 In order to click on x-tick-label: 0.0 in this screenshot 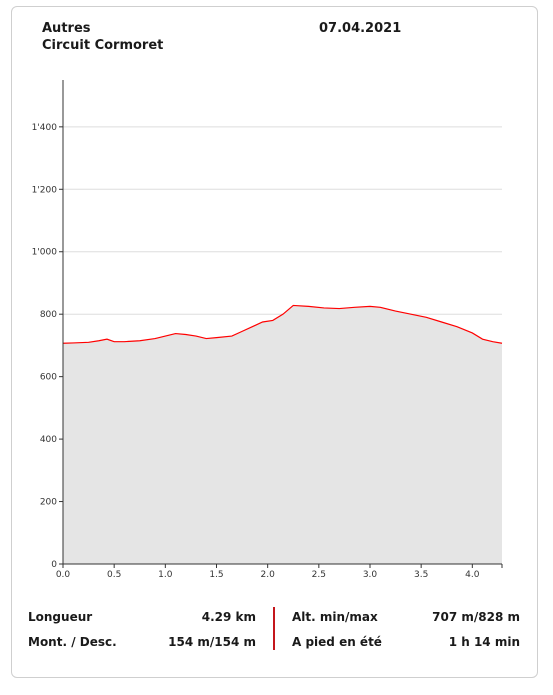, I will do `click(63, 575)`.